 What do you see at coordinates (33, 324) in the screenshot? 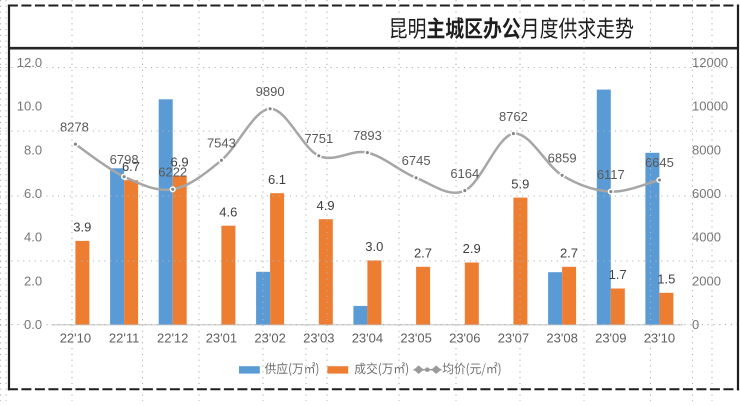
I see `svg-text: 0.0` at bounding box center [33, 324].